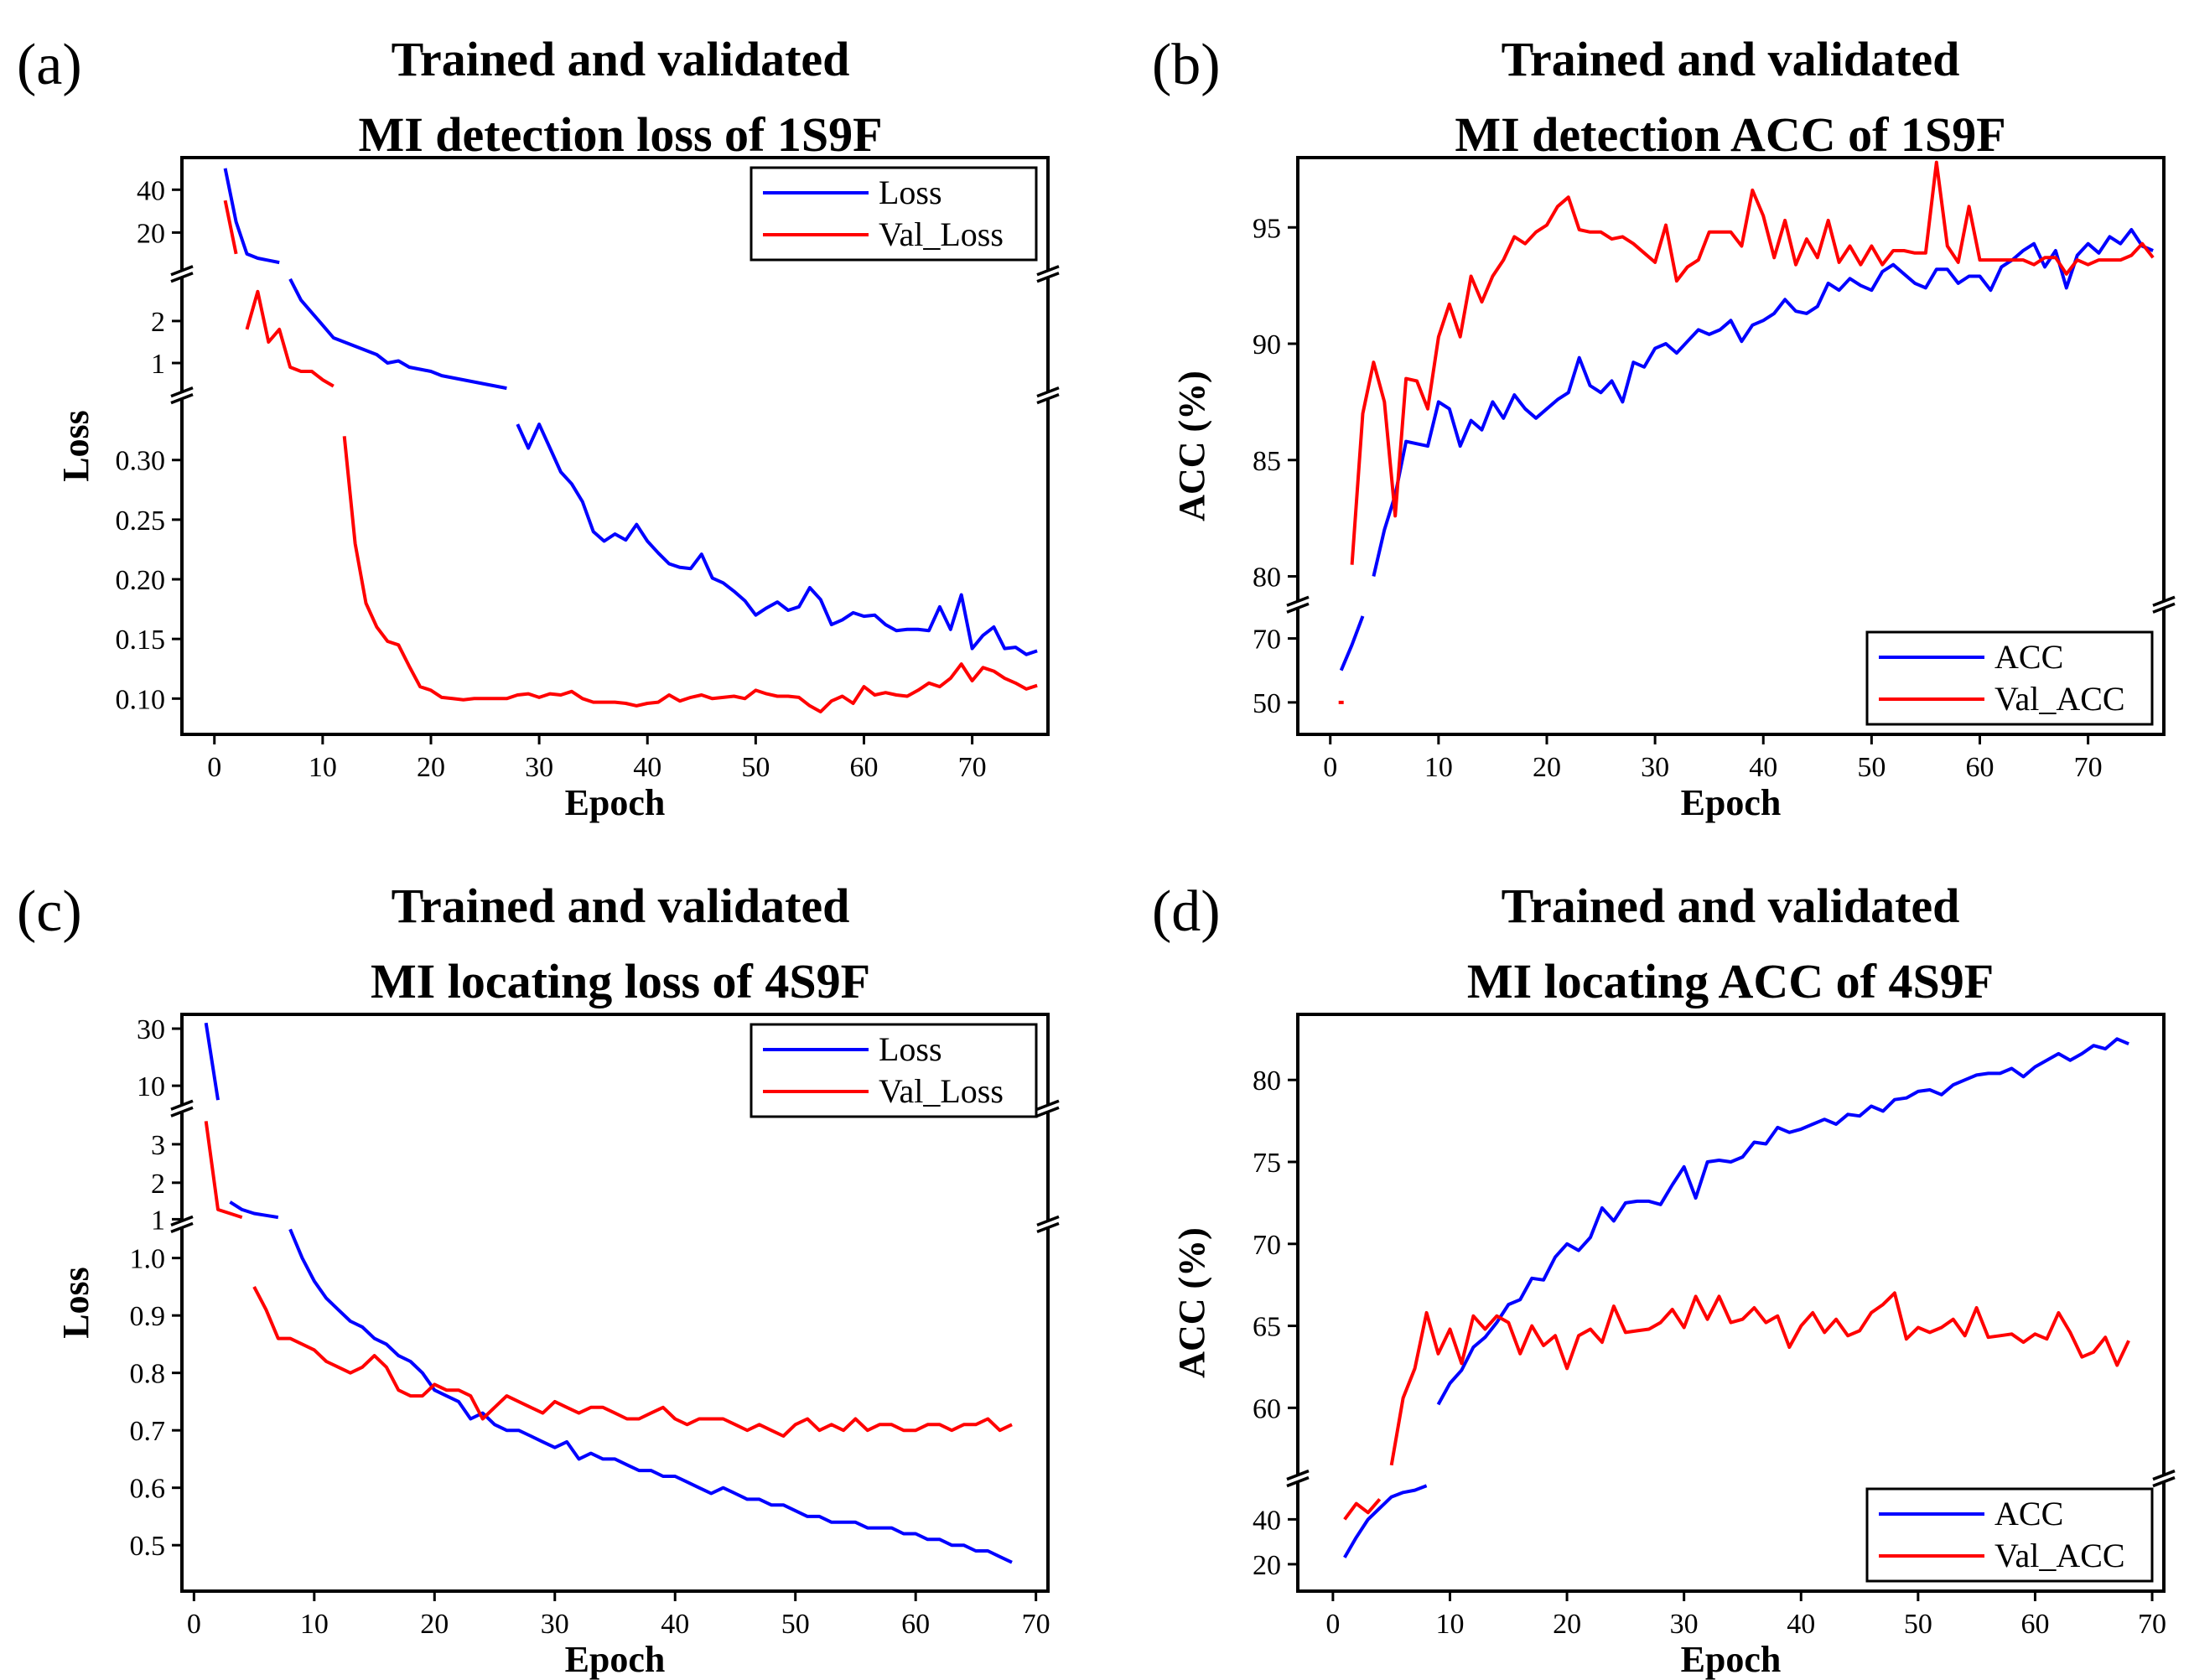  I want to click on legend-label: Val_ACC, so click(2060, 699).